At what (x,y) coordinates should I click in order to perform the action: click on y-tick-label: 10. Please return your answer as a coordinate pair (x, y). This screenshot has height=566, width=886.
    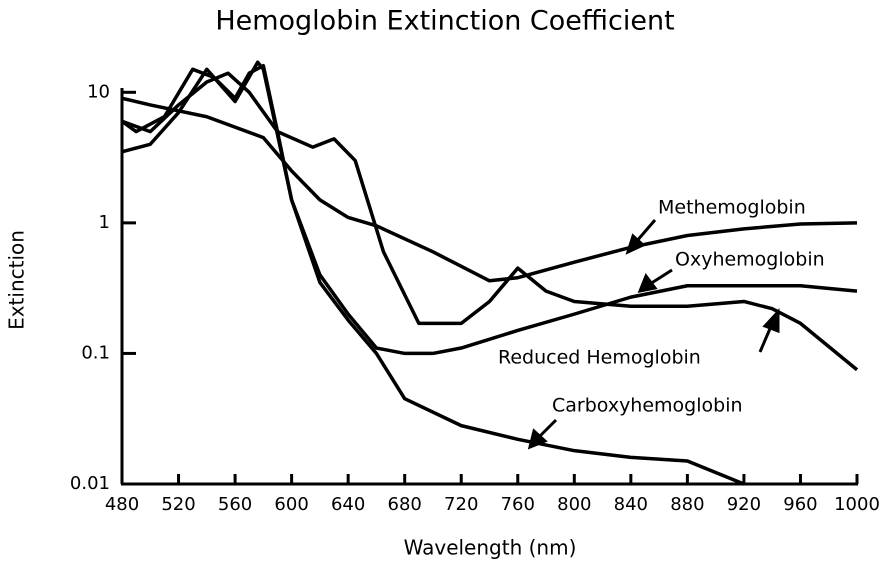
    Looking at the image, I should click on (98, 91).